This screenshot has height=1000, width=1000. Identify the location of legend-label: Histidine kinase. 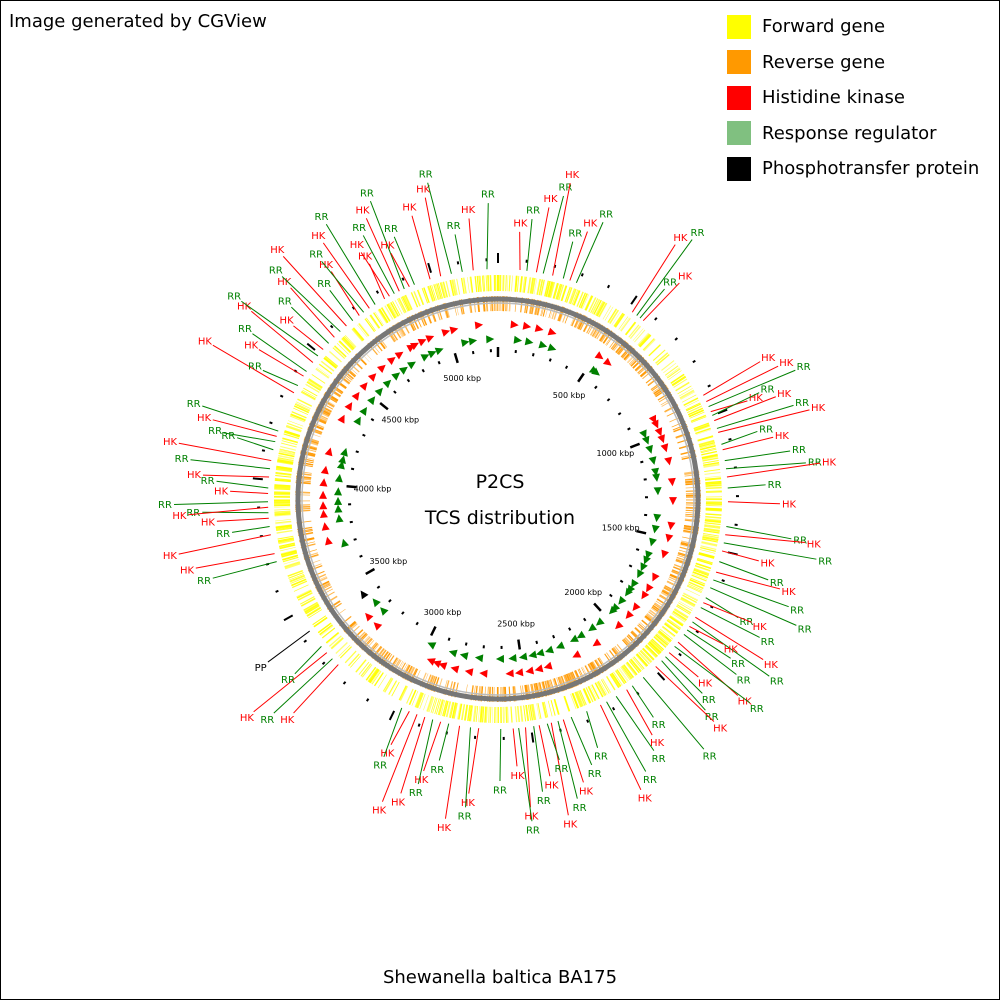
(833, 98).